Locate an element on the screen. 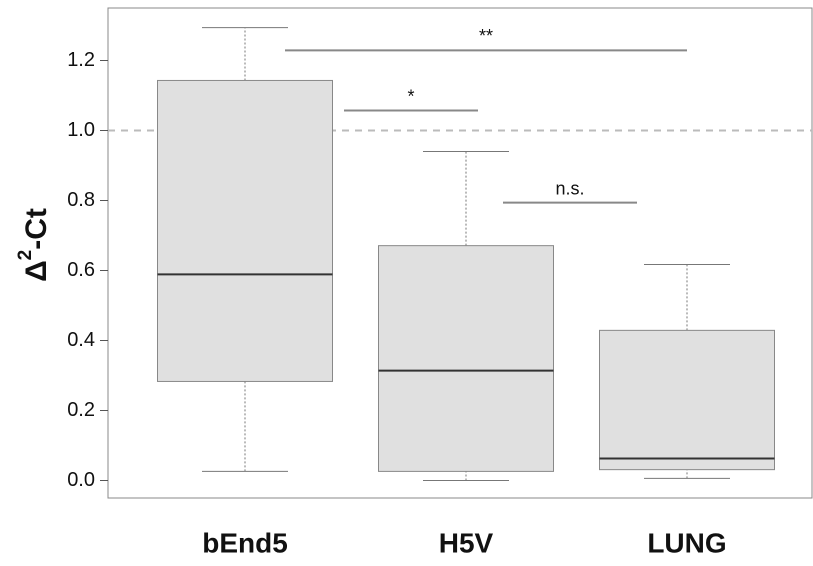  y-tick-label: 0.6 is located at coordinates (81, 270).